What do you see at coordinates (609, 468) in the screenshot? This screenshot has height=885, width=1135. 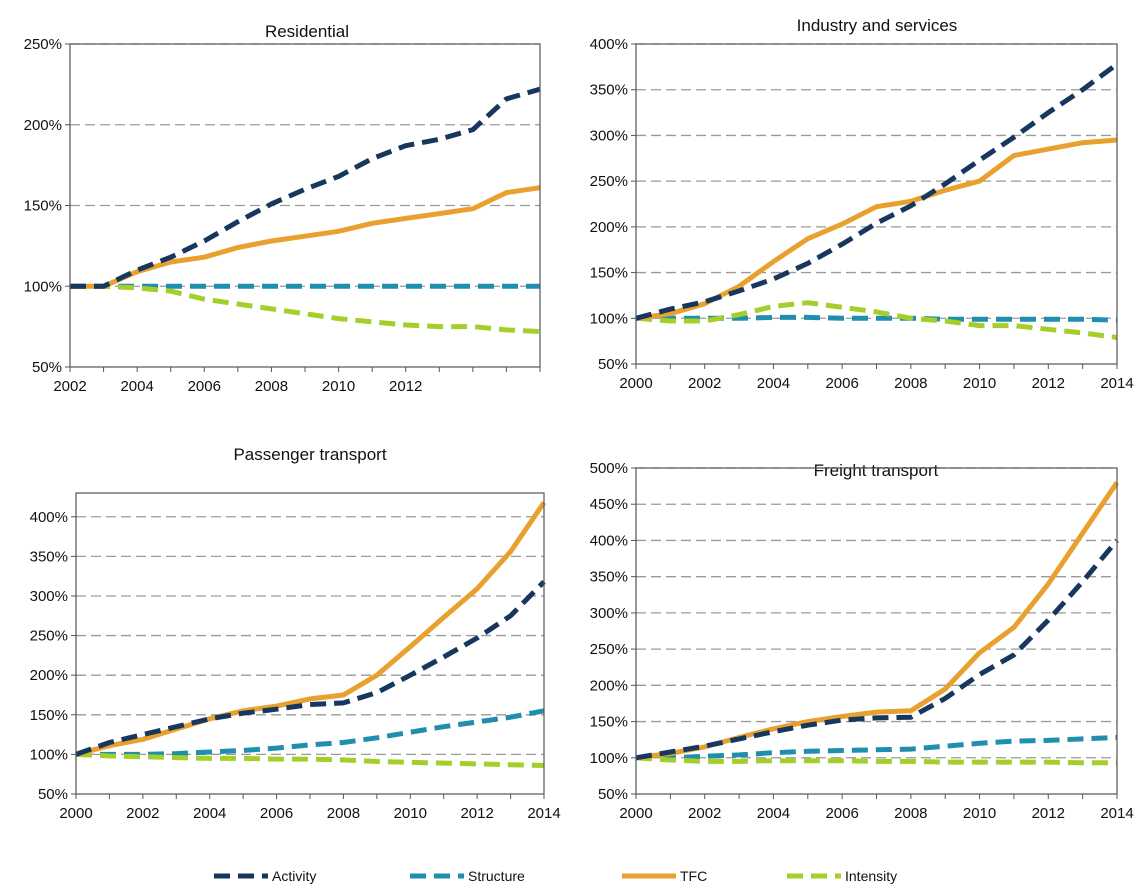 I see `y-tick-label: 500%` at bounding box center [609, 468].